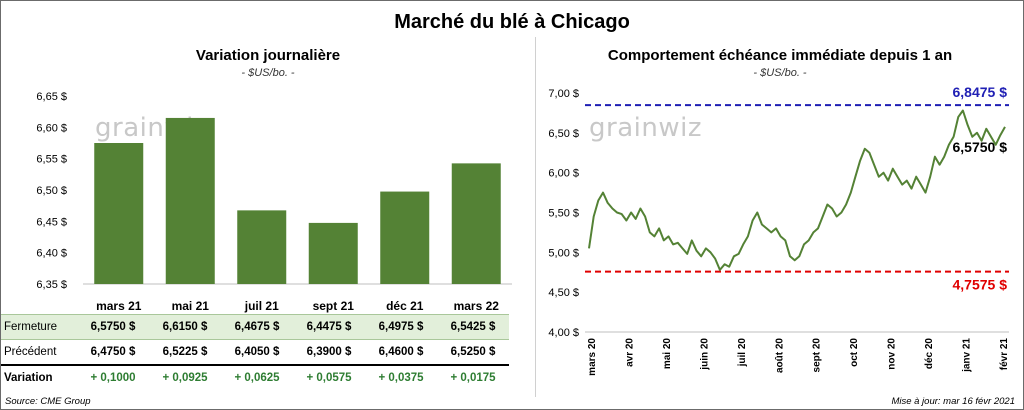  What do you see at coordinates (563, 333) in the screenshot?
I see `line-y-tick-label: 4,00 $` at bounding box center [563, 333].